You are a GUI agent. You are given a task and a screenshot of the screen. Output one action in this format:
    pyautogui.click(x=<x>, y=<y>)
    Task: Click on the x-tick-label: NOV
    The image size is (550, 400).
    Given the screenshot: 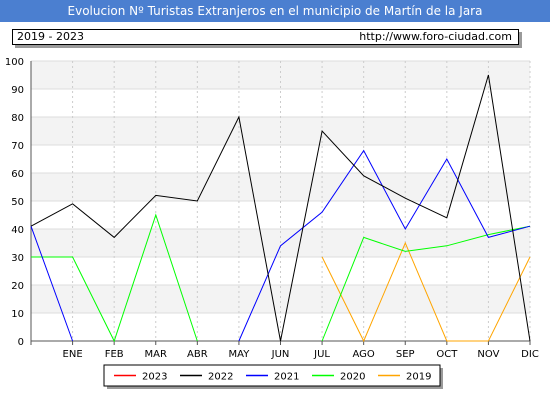 What is the action you would take?
    pyautogui.click(x=488, y=354)
    